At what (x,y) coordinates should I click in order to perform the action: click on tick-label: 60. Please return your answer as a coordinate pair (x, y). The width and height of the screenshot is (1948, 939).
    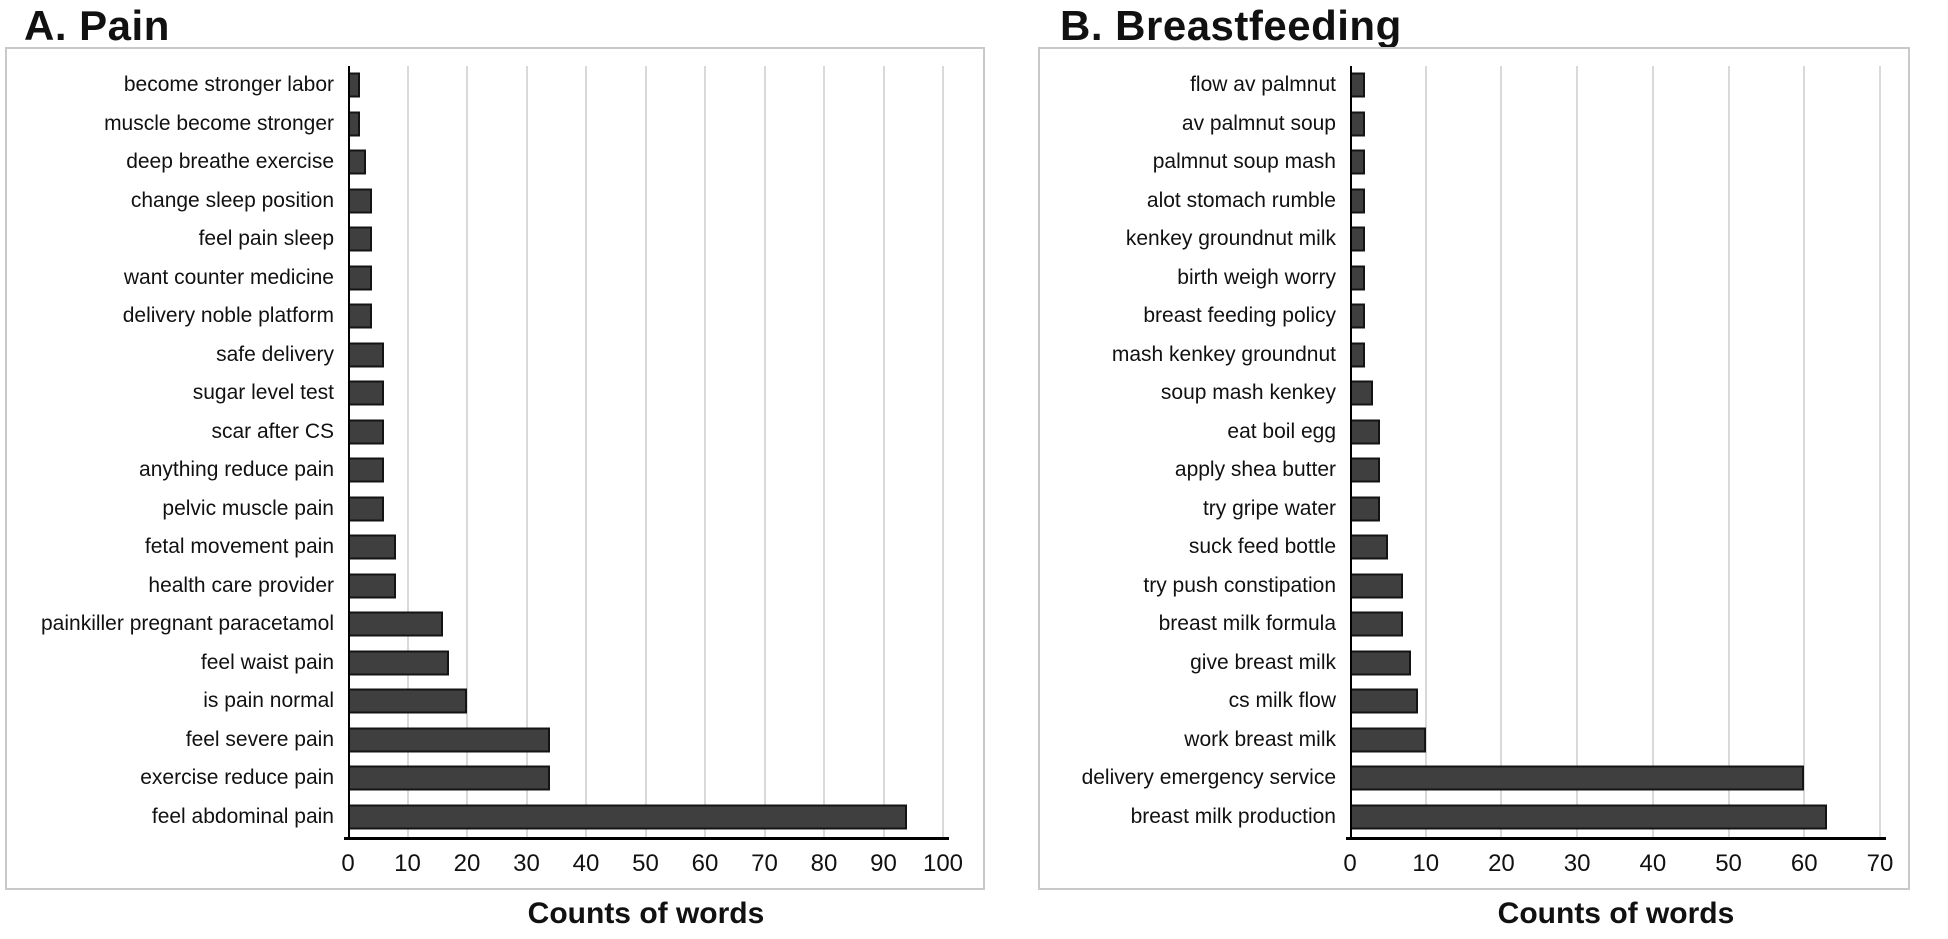
    Looking at the image, I should click on (1804, 863).